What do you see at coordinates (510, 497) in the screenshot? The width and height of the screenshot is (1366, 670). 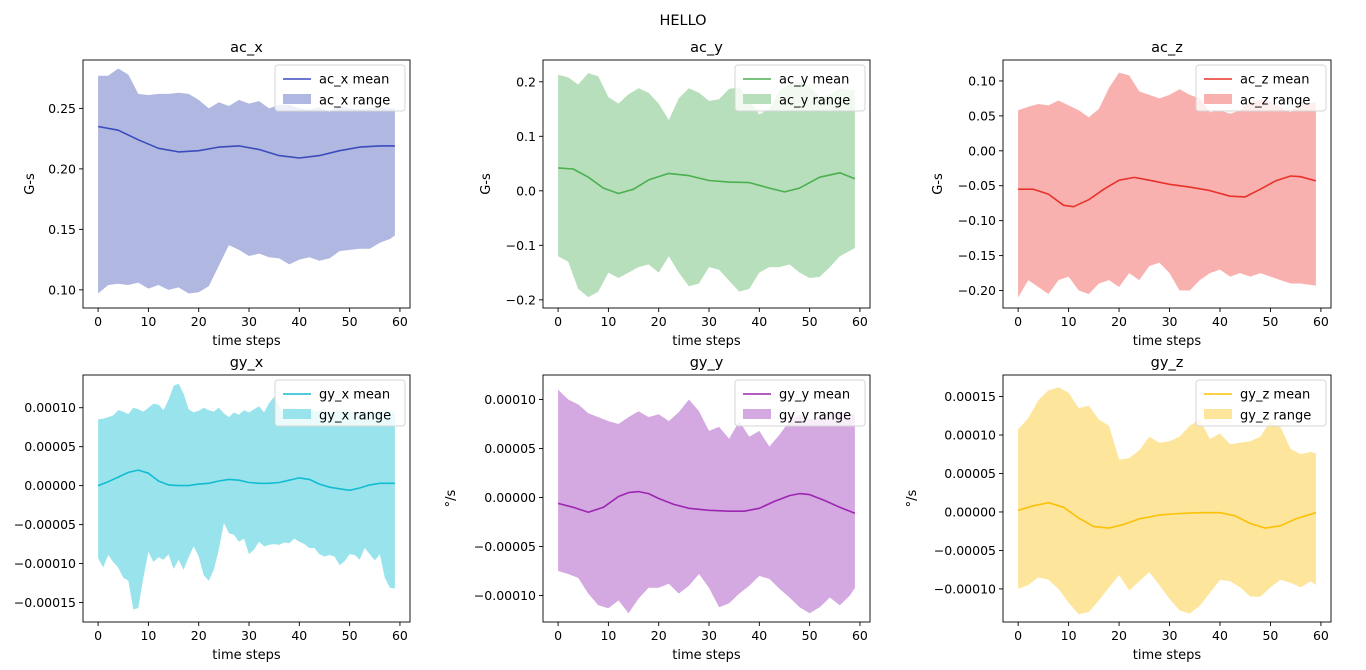 I see `gy_y-ytick-label: 0.00000` at bounding box center [510, 497].